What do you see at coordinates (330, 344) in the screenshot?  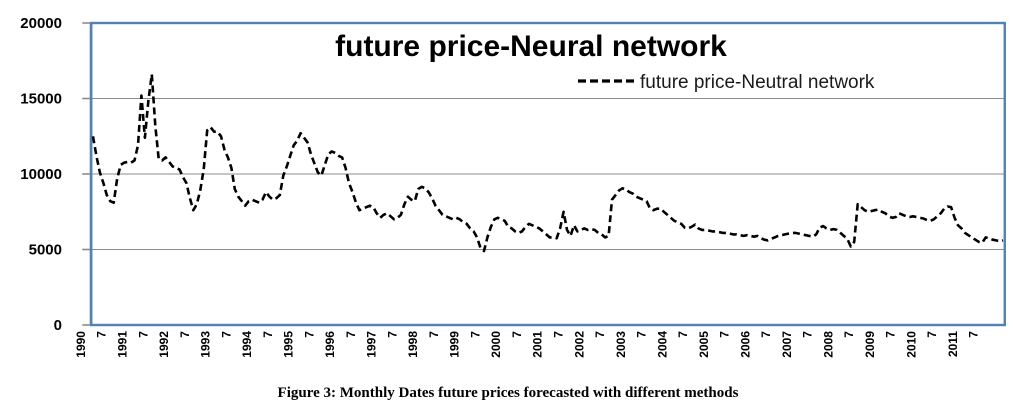 I see `x-tick-label-12: 1996` at bounding box center [330, 344].